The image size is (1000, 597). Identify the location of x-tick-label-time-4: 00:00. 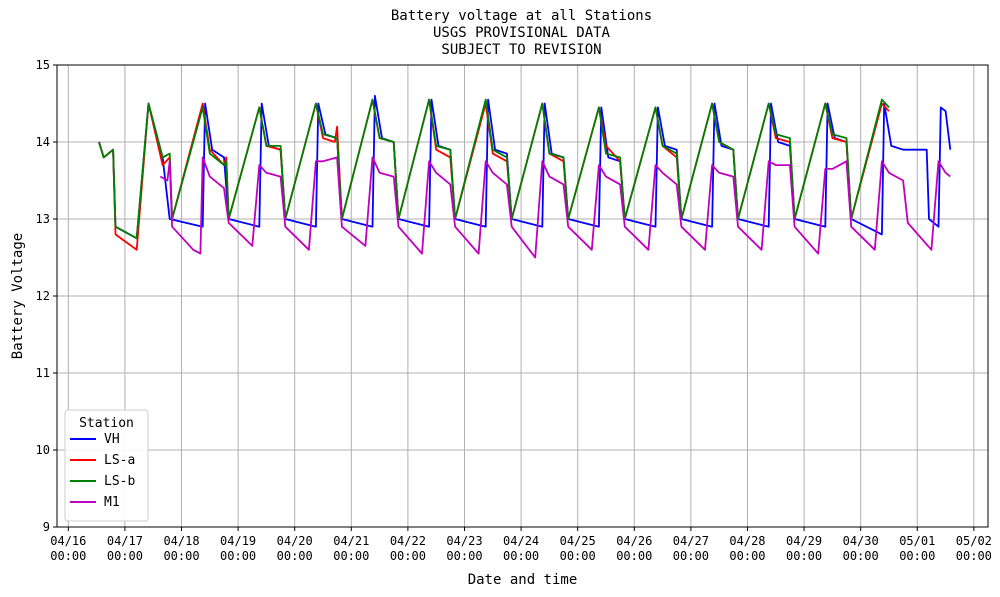
(295, 556).